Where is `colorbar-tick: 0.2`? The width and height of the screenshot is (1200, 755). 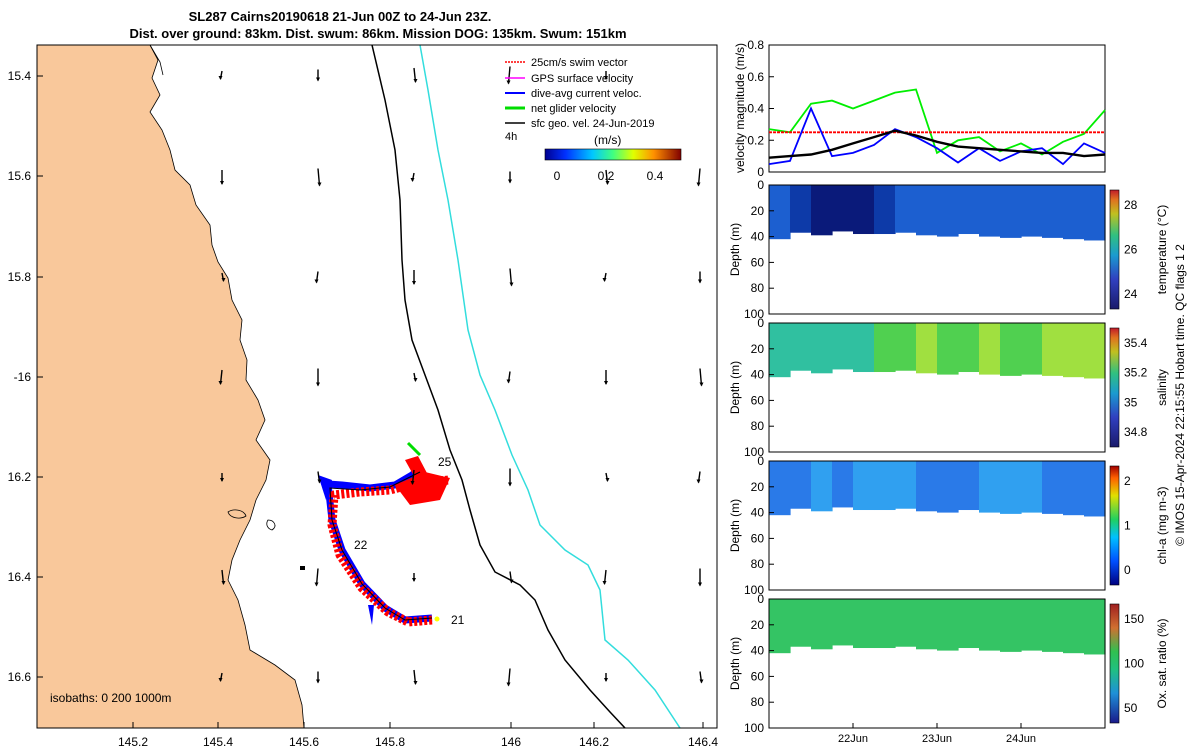
colorbar-tick: 0.2 is located at coordinates (606, 176).